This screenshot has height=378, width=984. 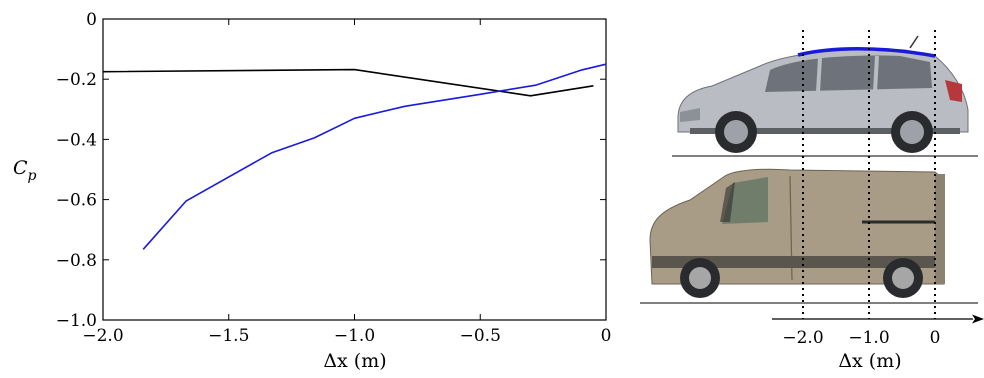 What do you see at coordinates (978, 319) in the screenshot?
I see `diagram-axis-arrow` at bounding box center [978, 319].